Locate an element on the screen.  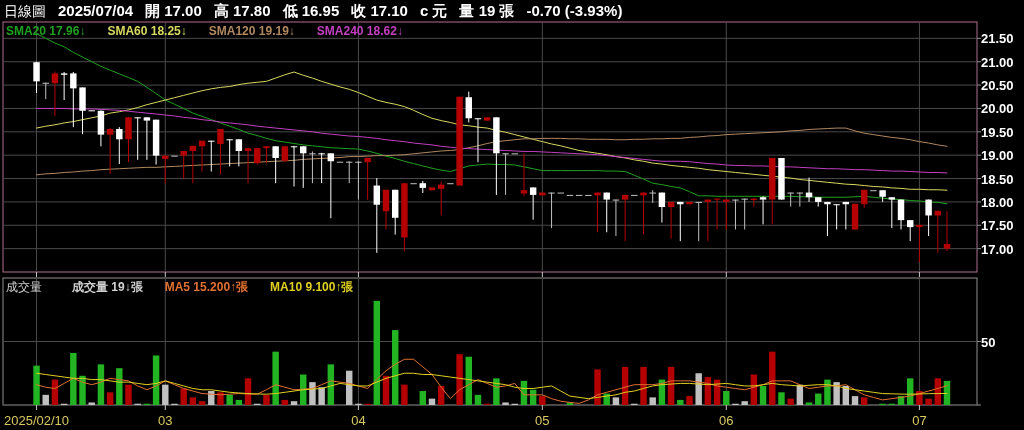
legend: SMA20 17.96↓ SMA60 18.25↓ SMA120 19.19↓ SMA240 18.62↓ is located at coordinates (204, 31).